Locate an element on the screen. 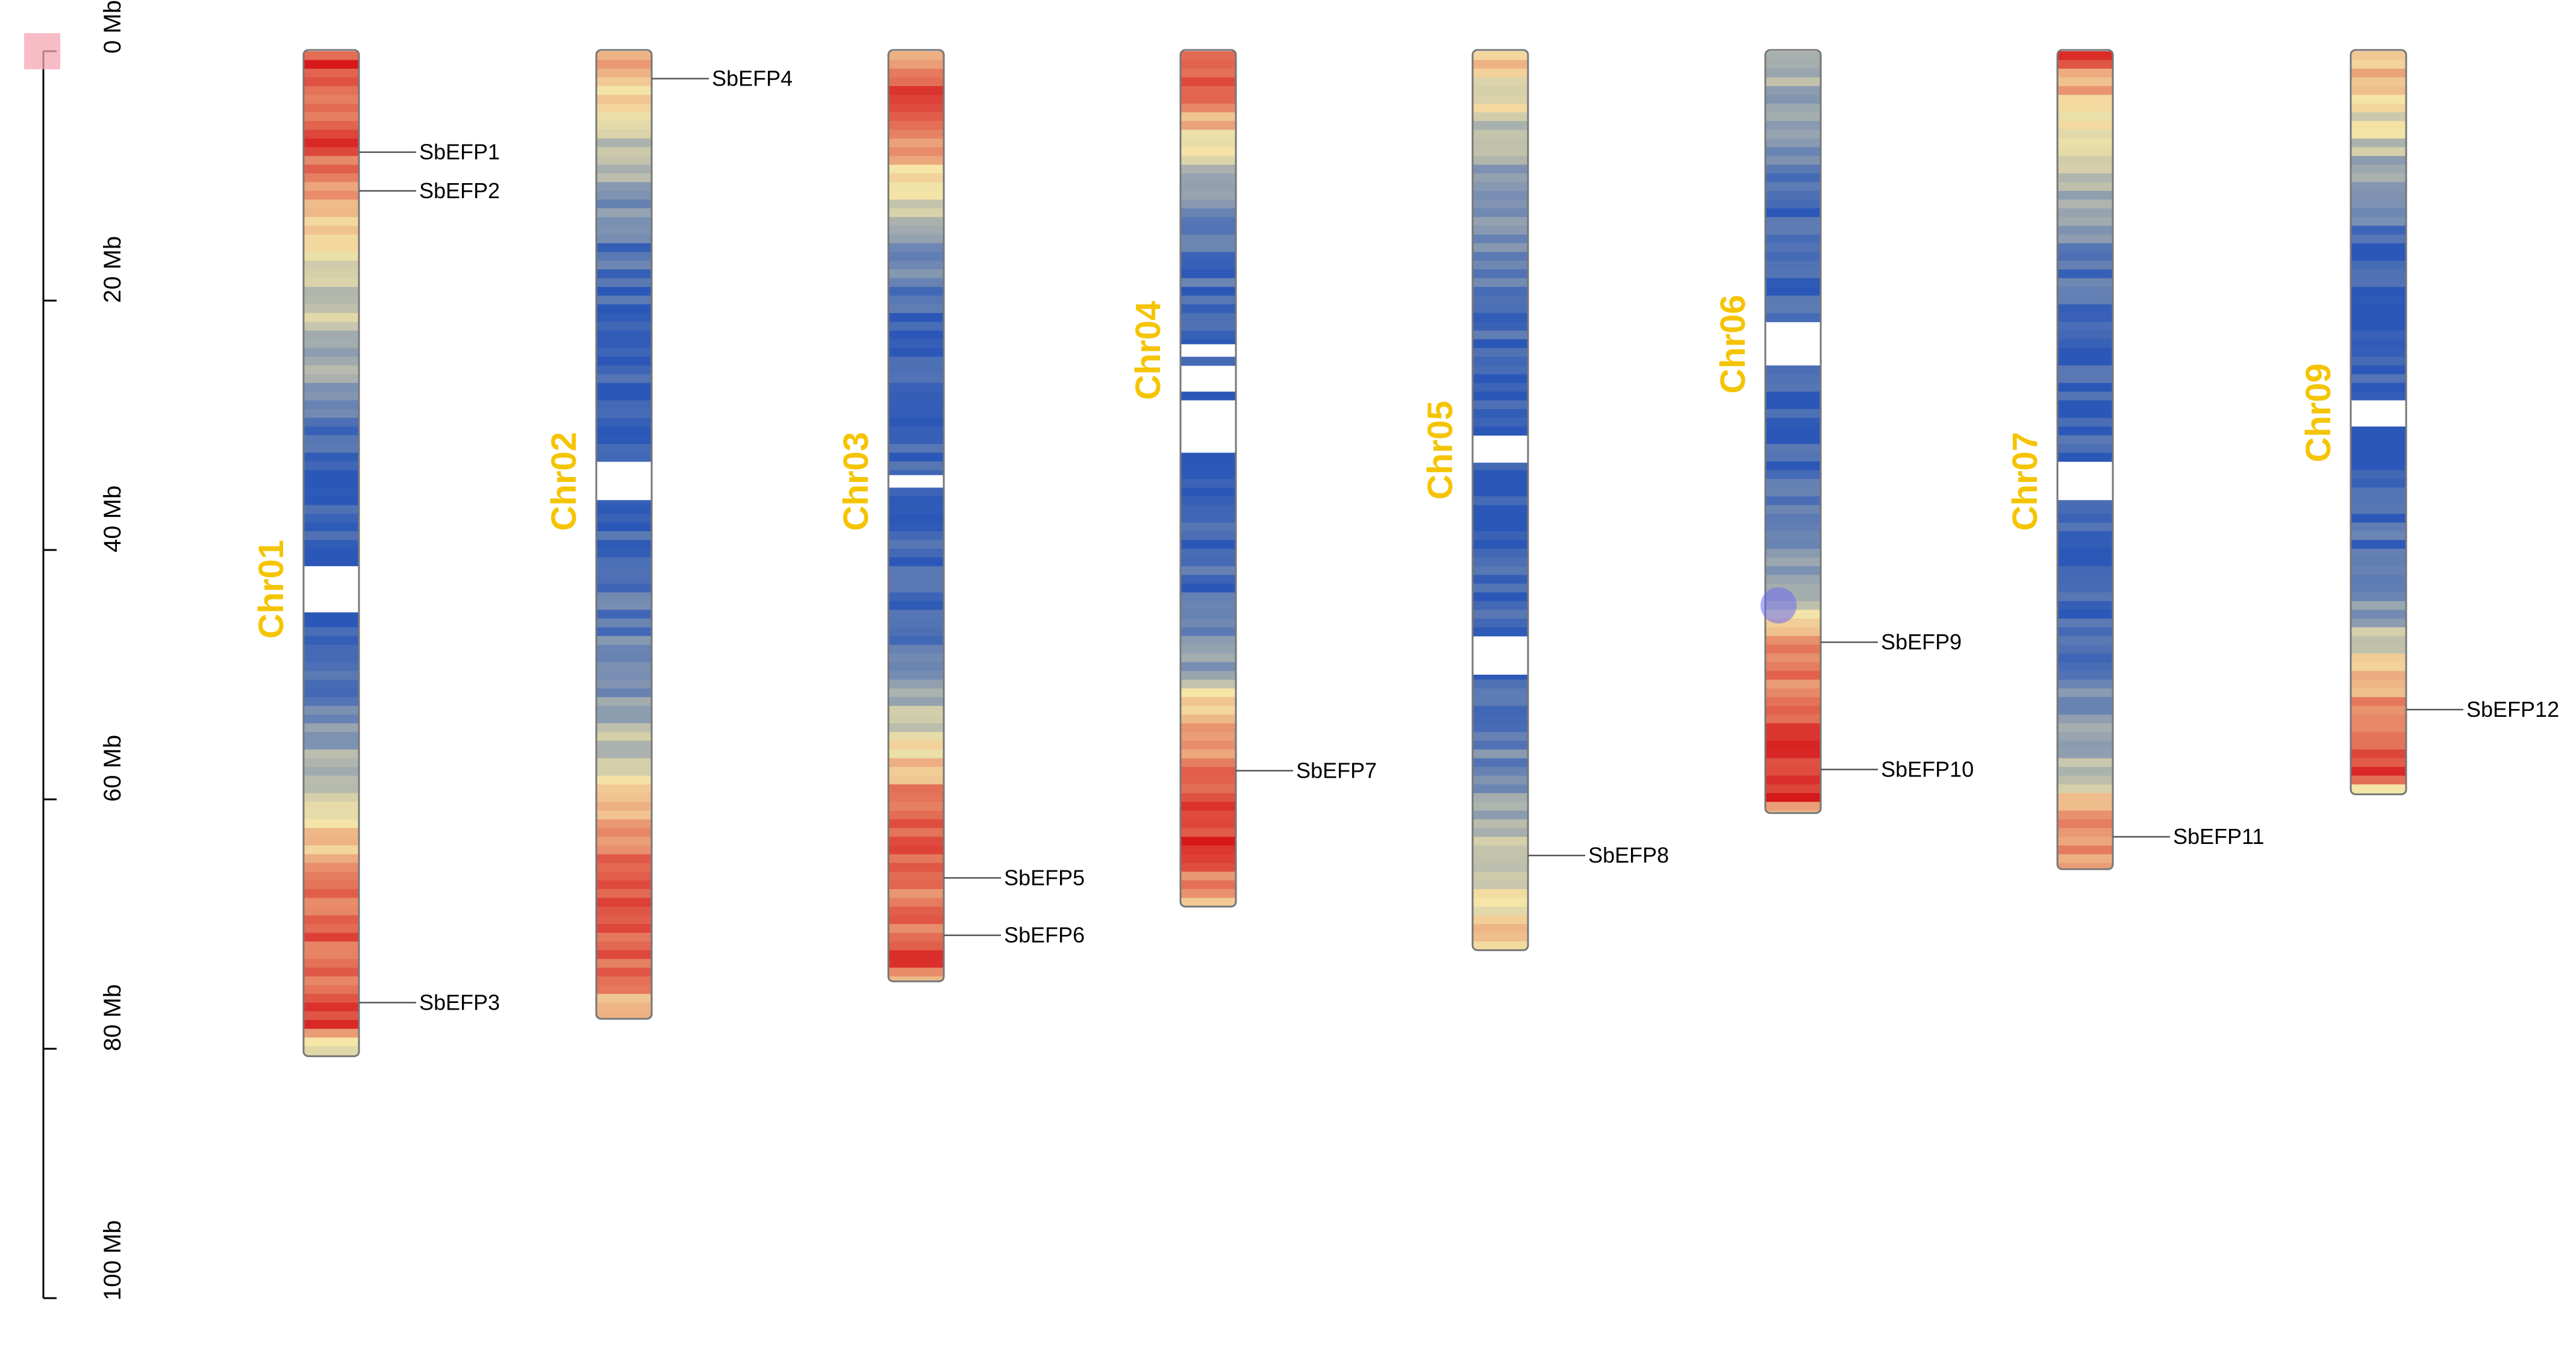 The height and width of the screenshot is (1362, 2576). chromosome-label: Chr09 is located at coordinates (2318, 412).